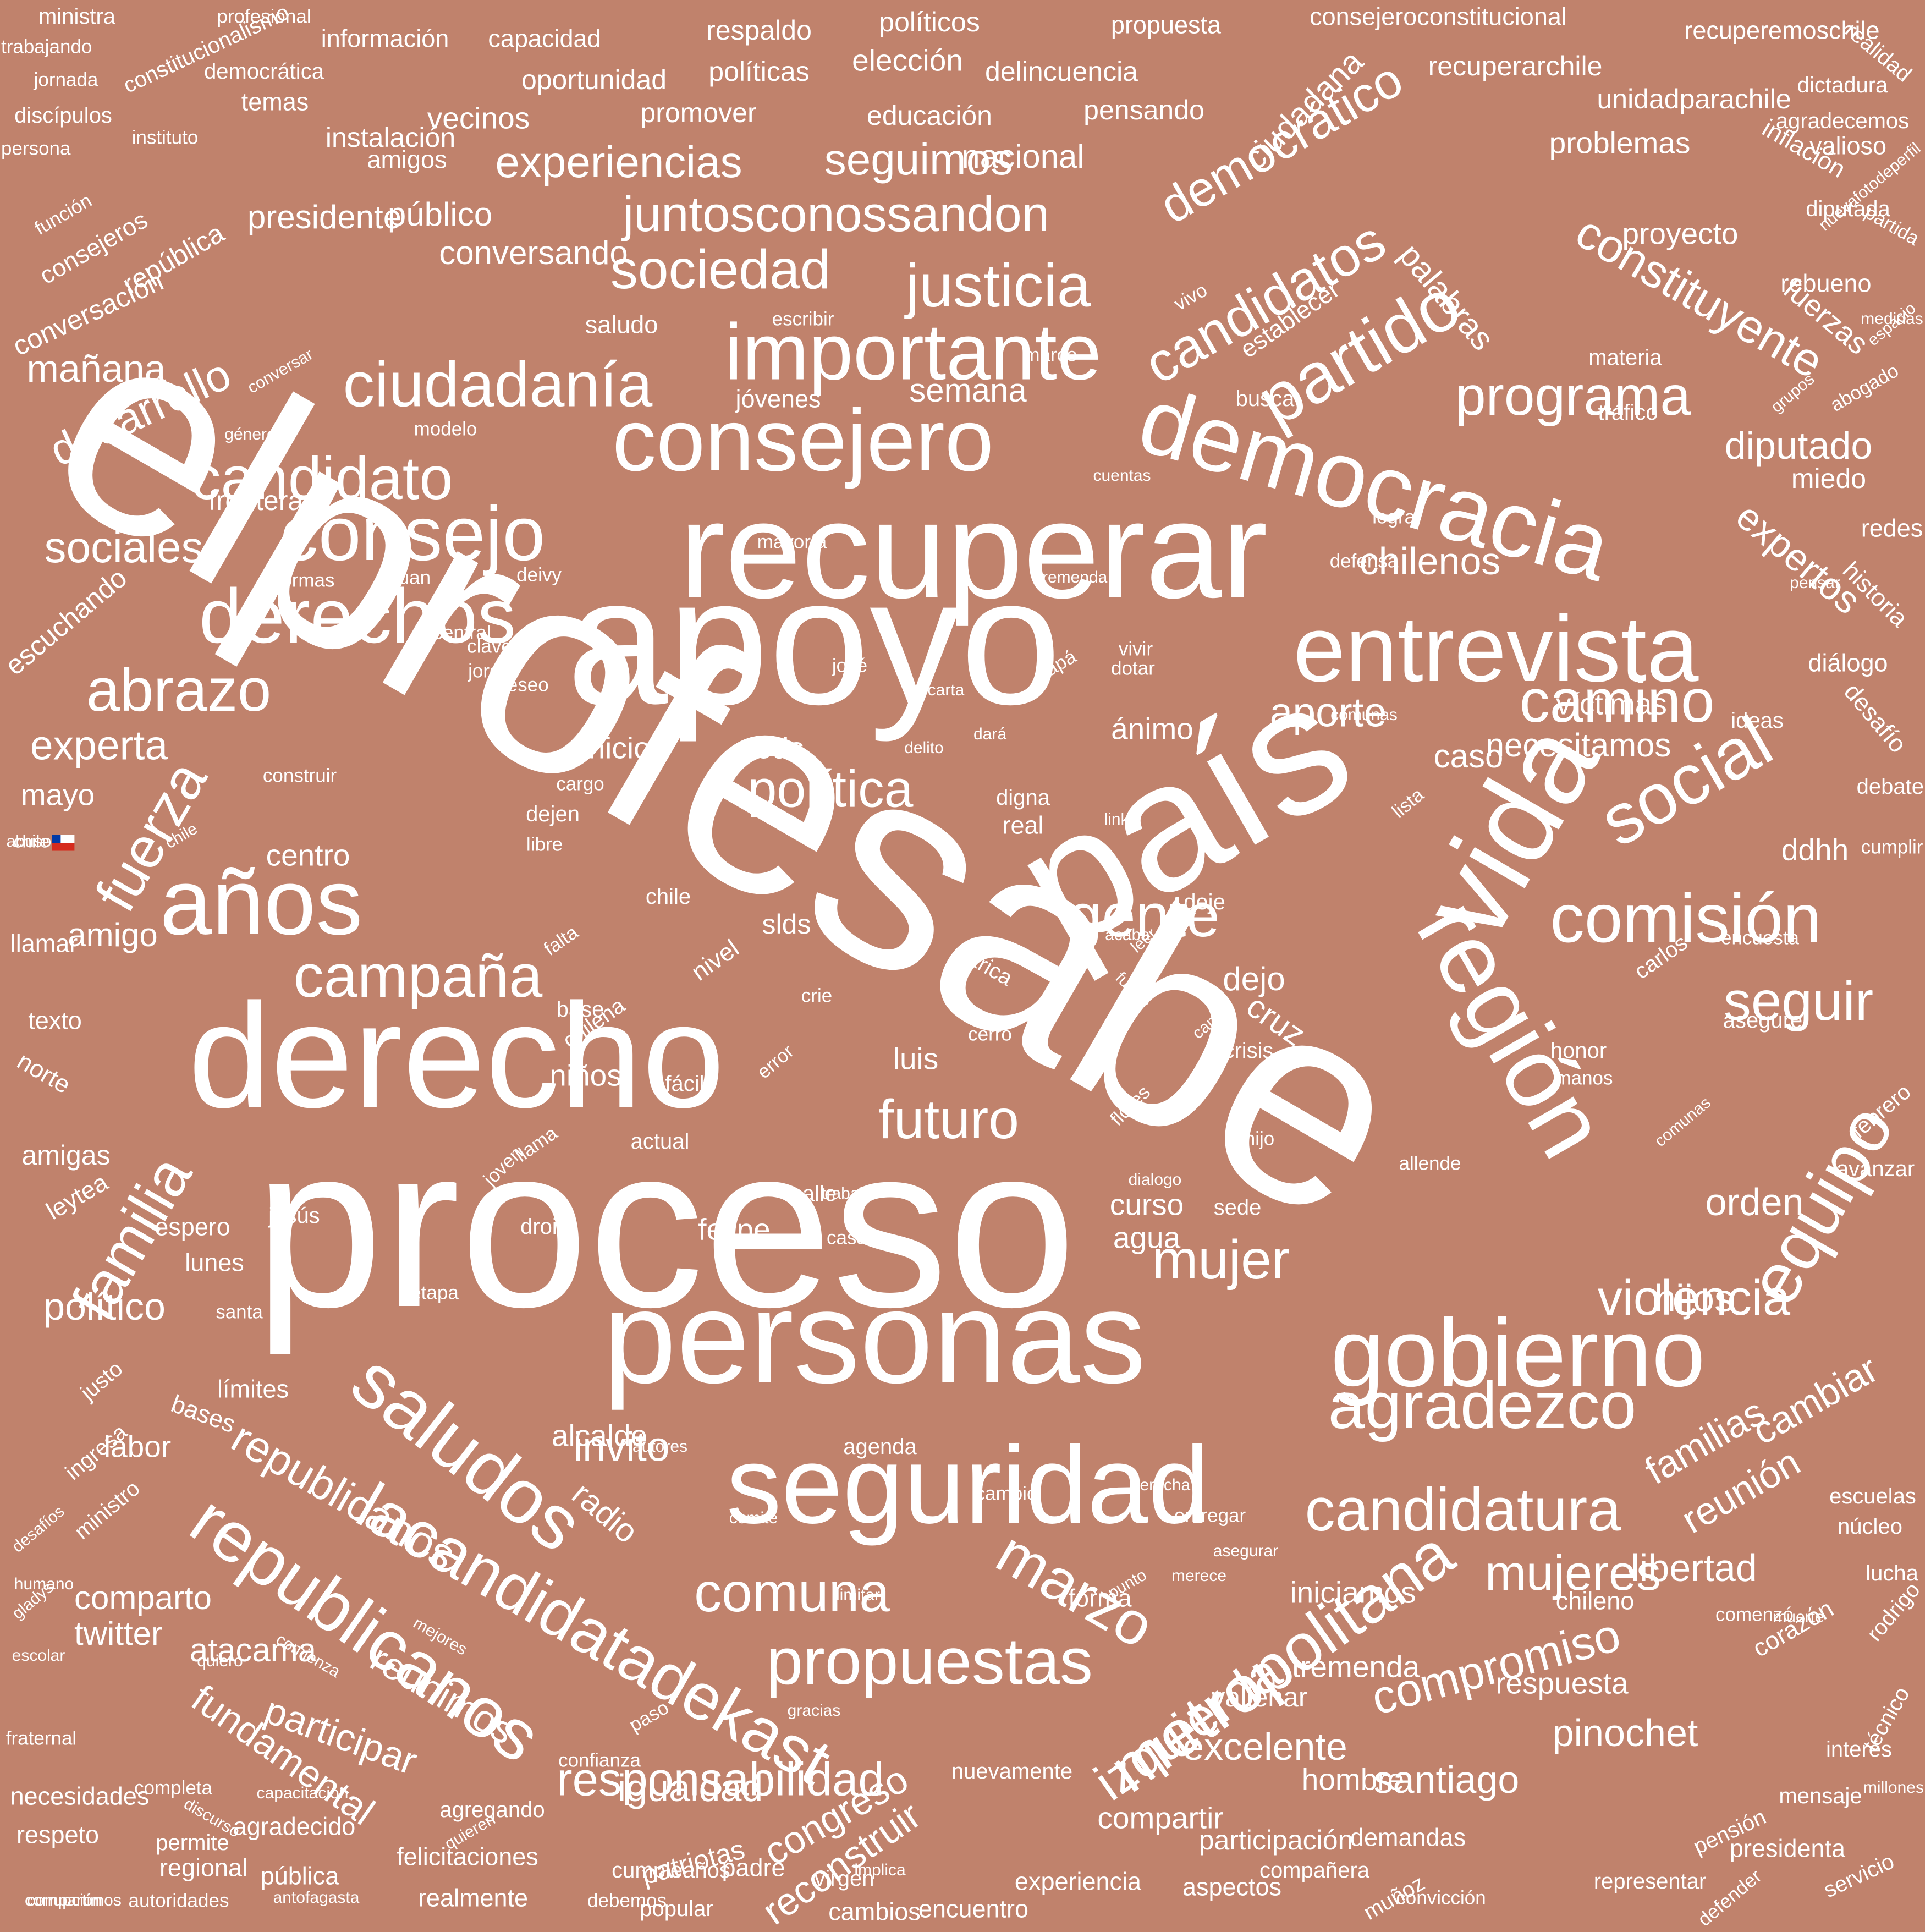 Image resolution: width=1925 pixels, height=1932 pixels. Describe the element at coordinates (1892, 319) in the screenshot. I see `word-158: medidas` at that location.